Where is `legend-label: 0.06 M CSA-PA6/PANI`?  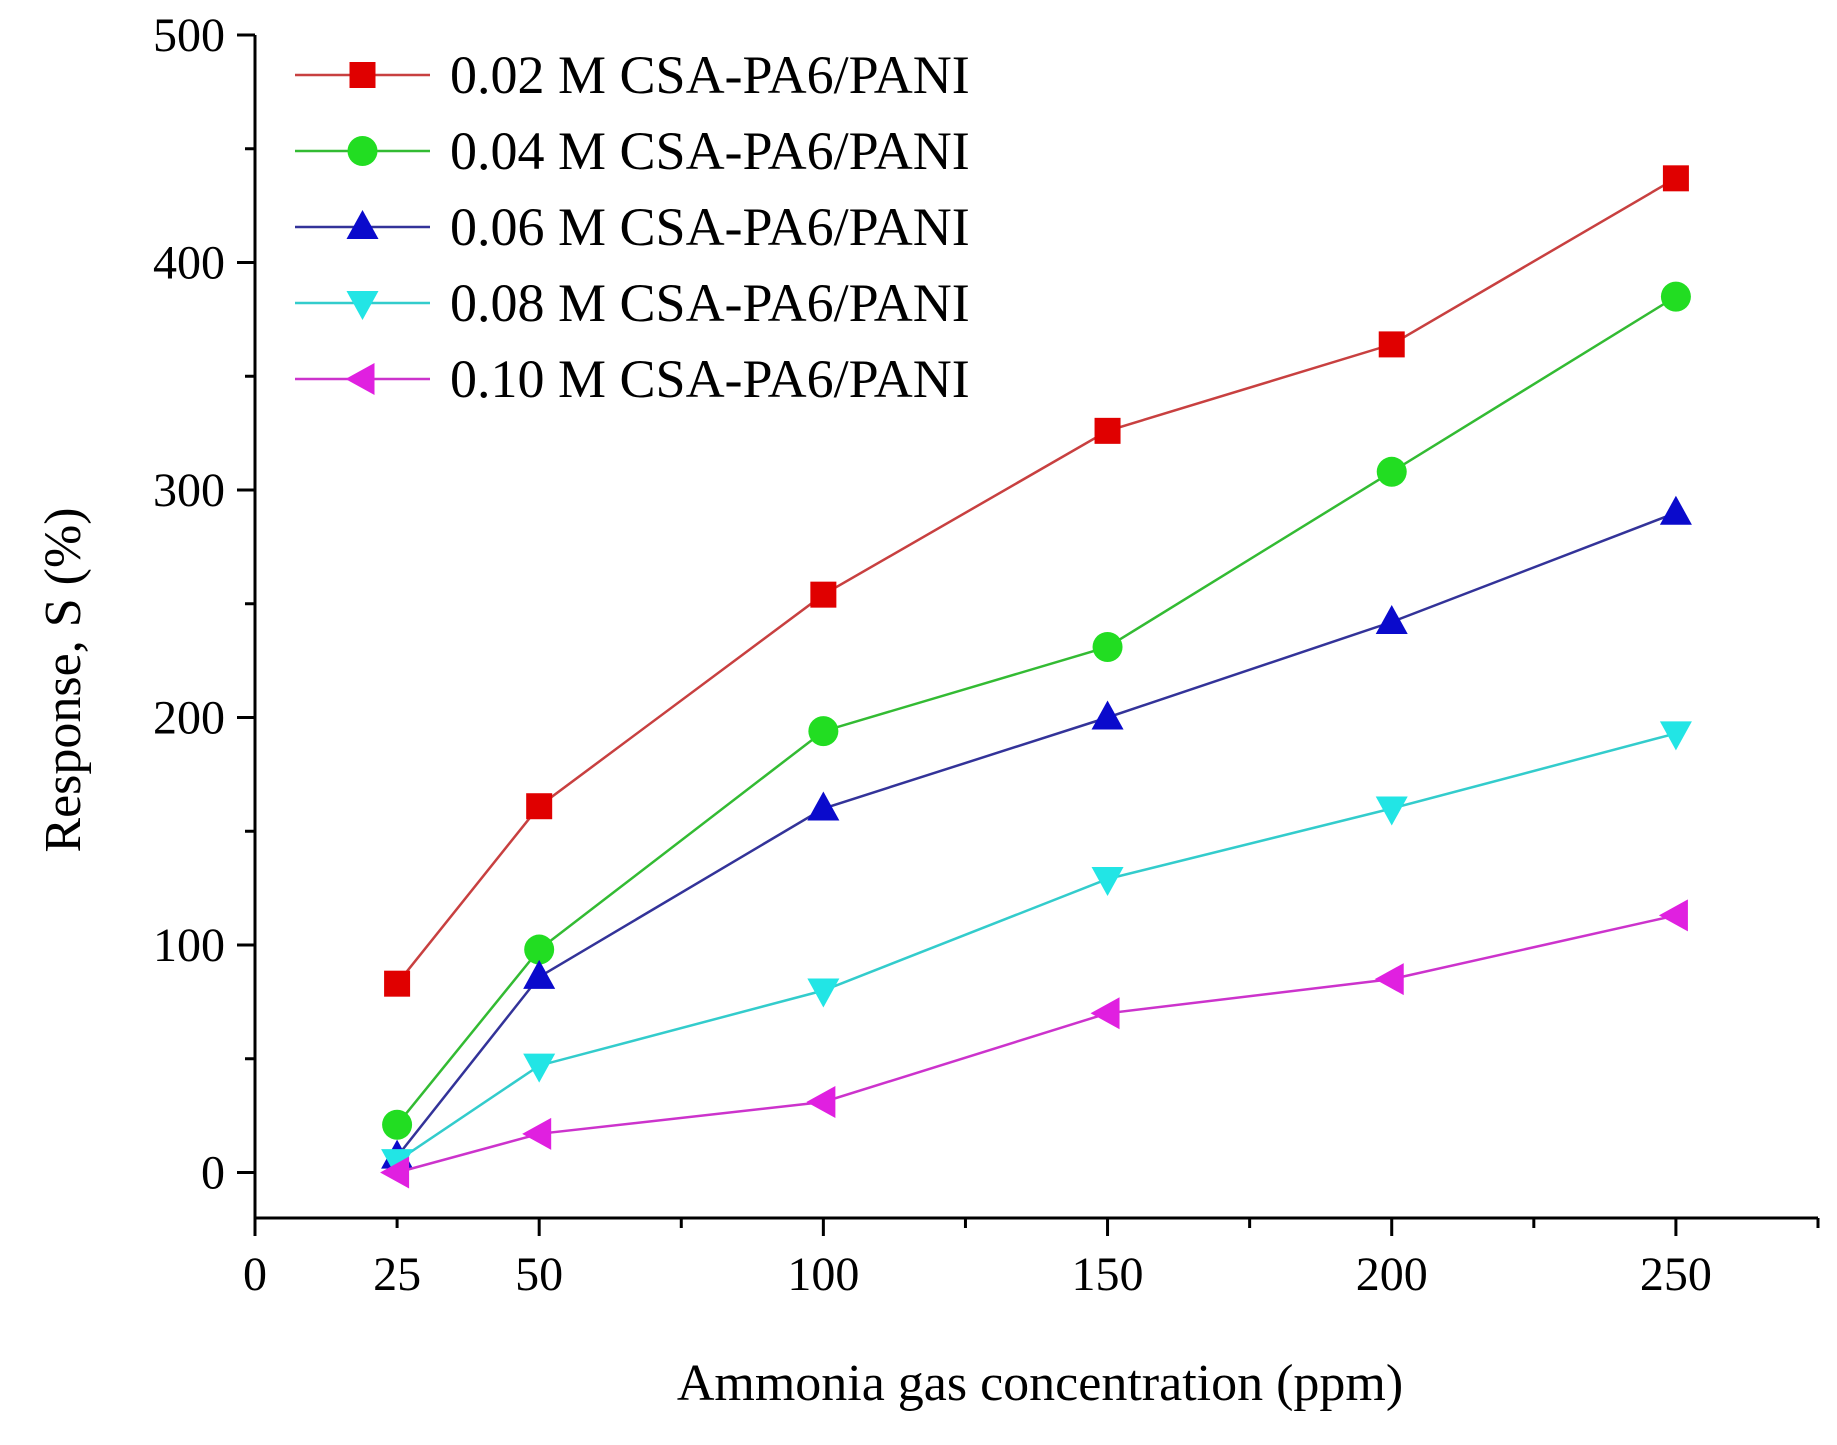
legend-label: 0.06 M CSA-PA6/PANI is located at coordinates (710, 227).